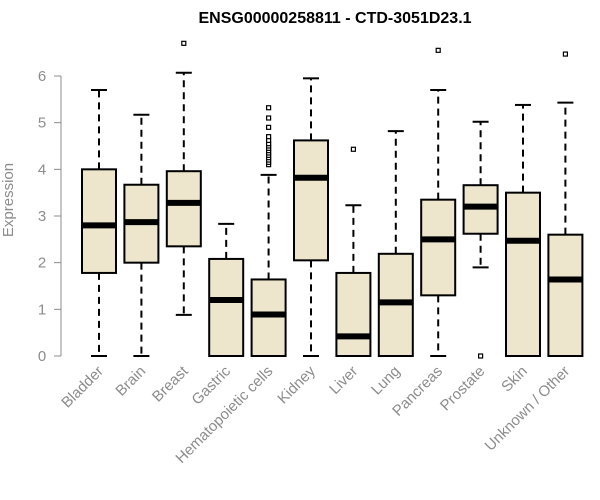 The height and width of the screenshot is (500, 600). Describe the element at coordinates (42, 169) in the screenshot. I see `y-tick-label: 4` at that location.